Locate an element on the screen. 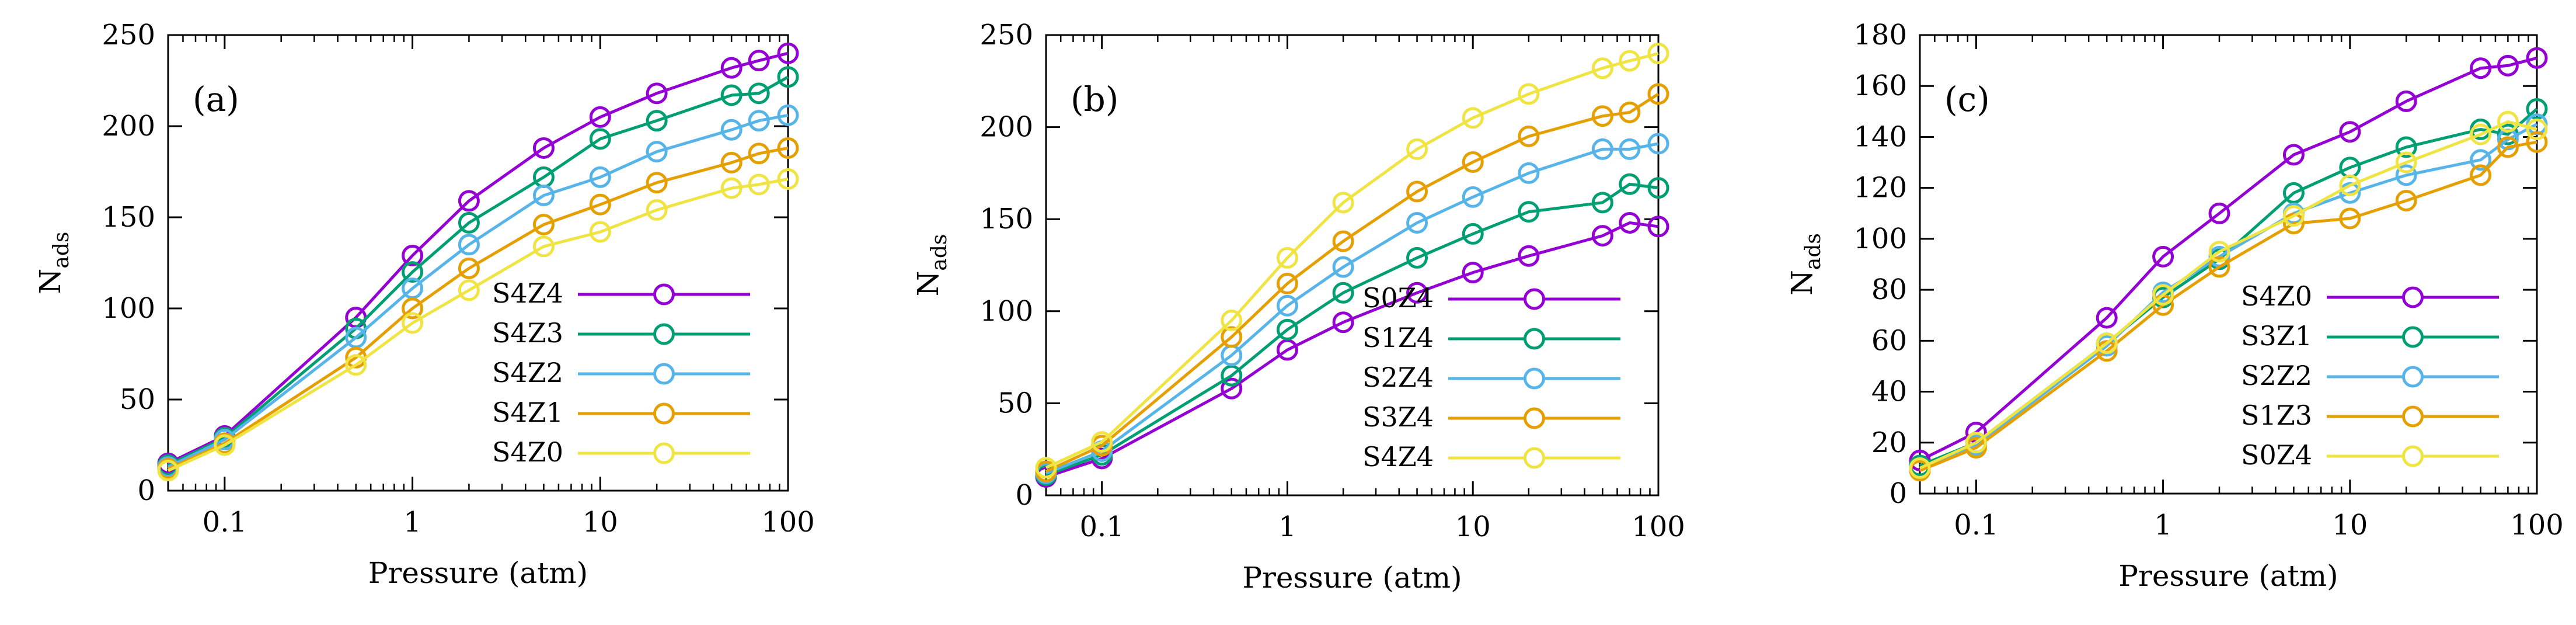 This screenshot has width=2576, height=625. legend-label: S4Z0 is located at coordinates (2277, 296).